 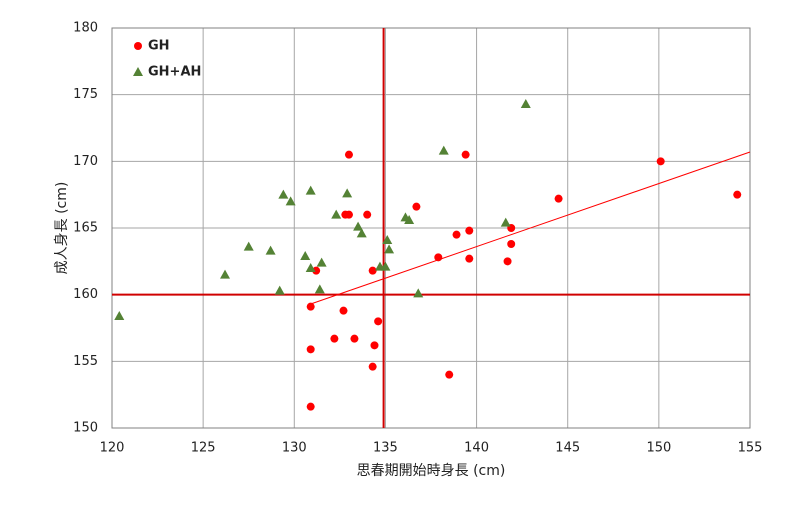 I want to click on x-tick-label: 150, so click(x=658, y=448).